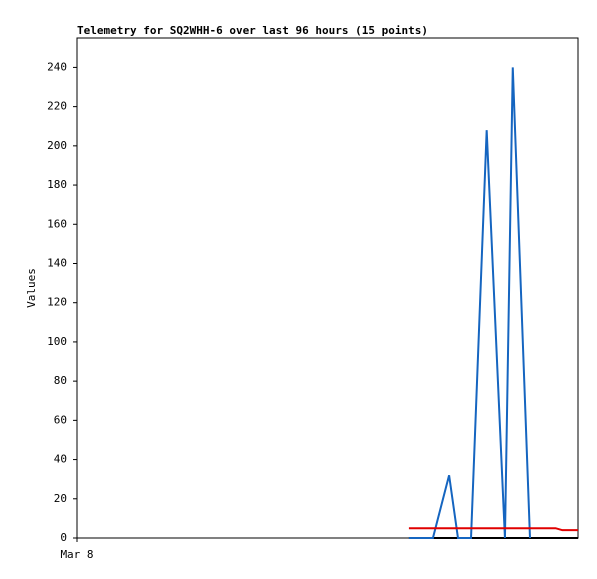 This screenshot has height=579, width=597. Describe the element at coordinates (57, 223) in the screenshot. I see `y-tick-label: 160` at that location.